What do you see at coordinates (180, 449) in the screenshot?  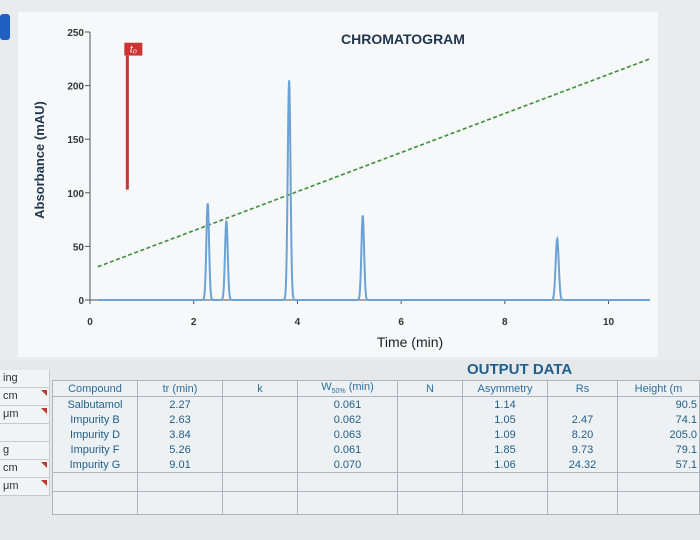 I see `cell-tr: 5.26` at bounding box center [180, 449].